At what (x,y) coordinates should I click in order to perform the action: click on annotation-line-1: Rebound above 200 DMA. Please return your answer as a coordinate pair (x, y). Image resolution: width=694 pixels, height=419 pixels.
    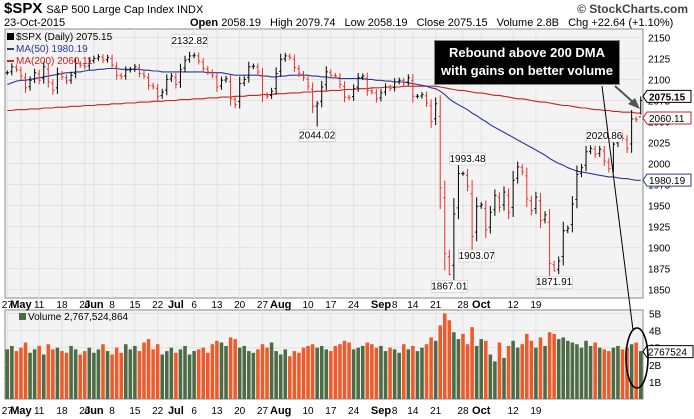
    Looking at the image, I should click on (527, 52).